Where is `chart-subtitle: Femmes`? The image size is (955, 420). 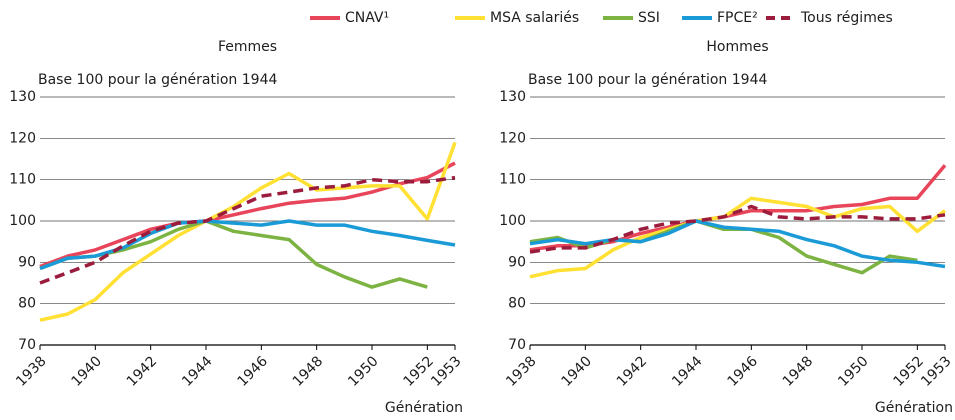 chart-subtitle: Femmes is located at coordinates (247, 47).